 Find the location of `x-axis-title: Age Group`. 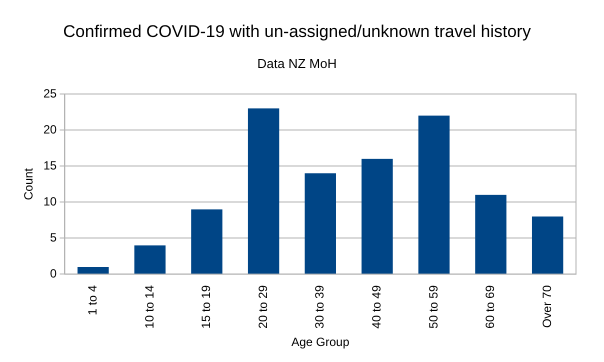

x-axis-title: Age Group is located at coordinates (320, 342).